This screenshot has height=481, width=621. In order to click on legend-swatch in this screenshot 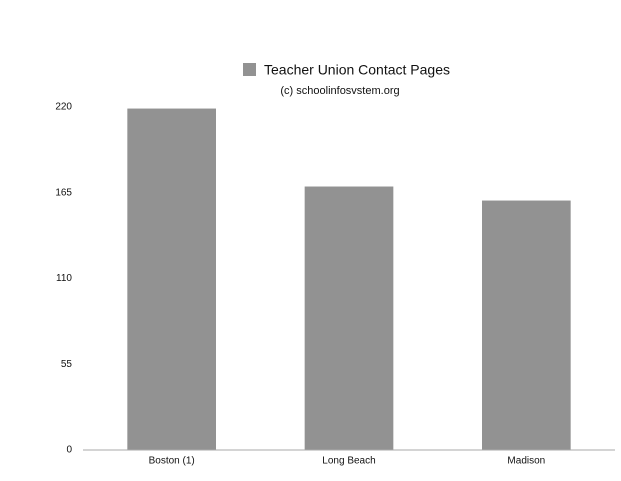, I will do `click(249, 69)`.